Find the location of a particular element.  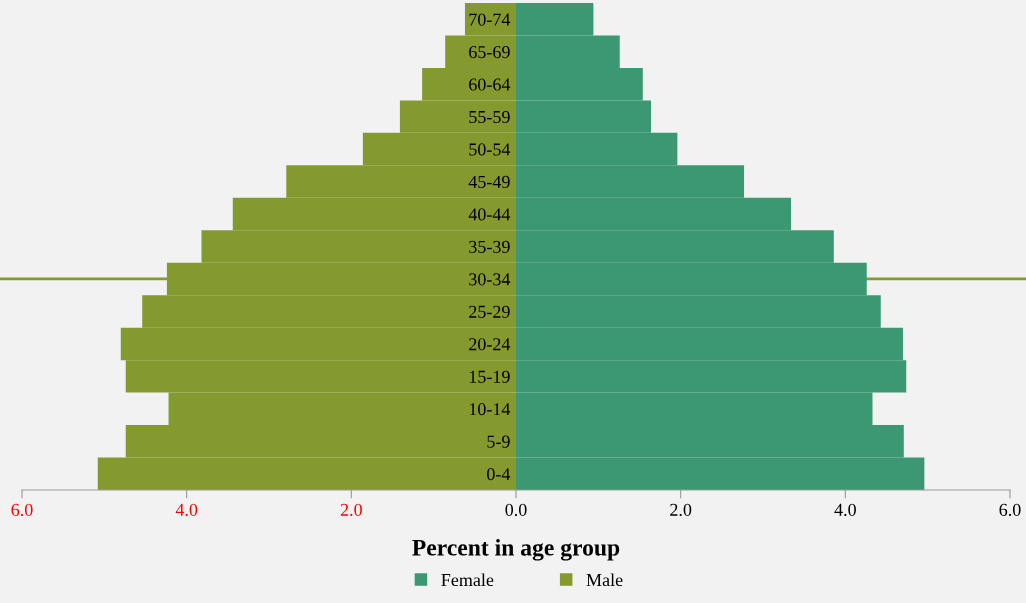

y-tick-label: 5-9 is located at coordinates (498, 441).